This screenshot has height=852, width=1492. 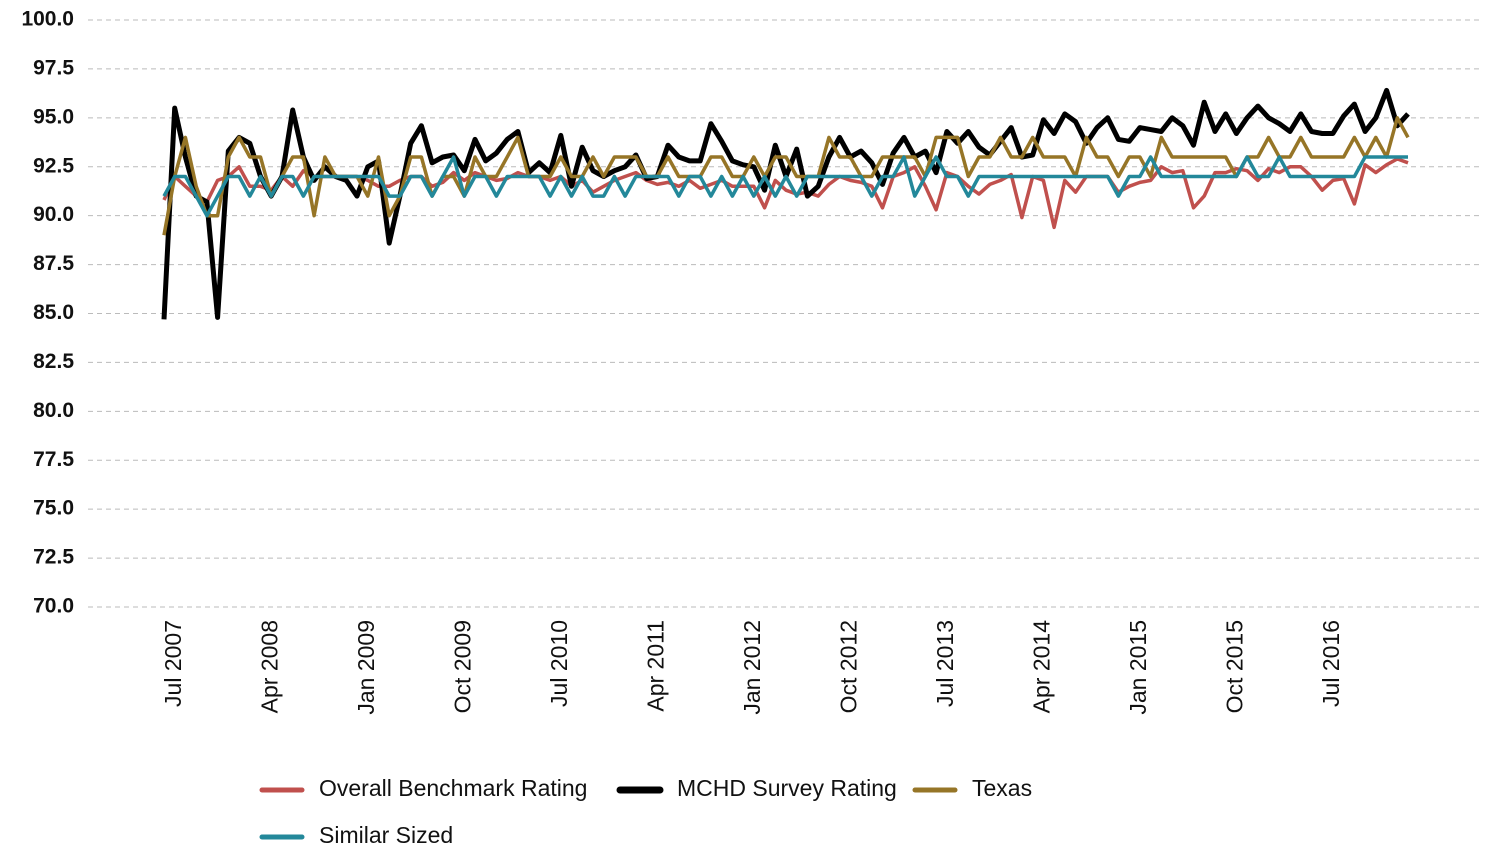 What do you see at coordinates (53, 459) in the screenshot?
I see `y-tick-label: 77.5` at bounding box center [53, 459].